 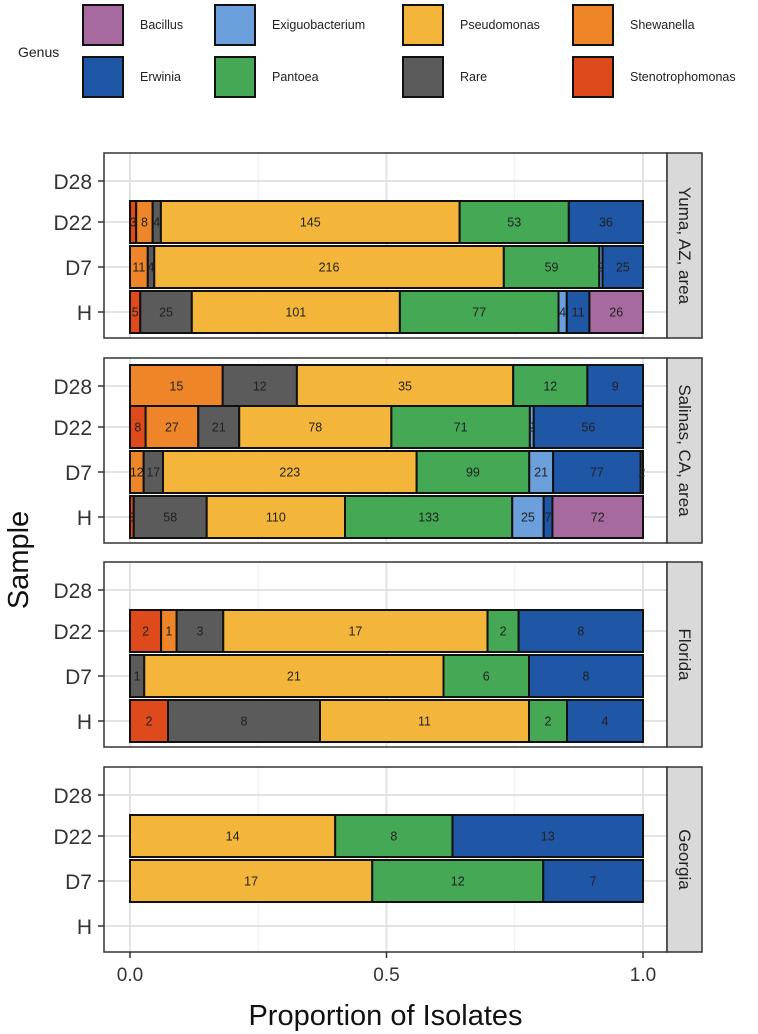 I want to click on legend-label-erwinia: Erwinia, so click(x=160, y=77).